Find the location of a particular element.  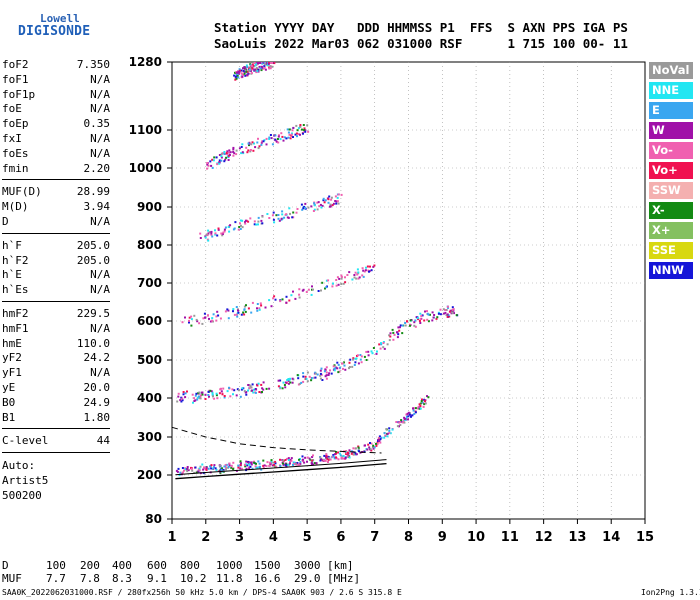

param-row: foEs N/A is located at coordinates (56, 154).